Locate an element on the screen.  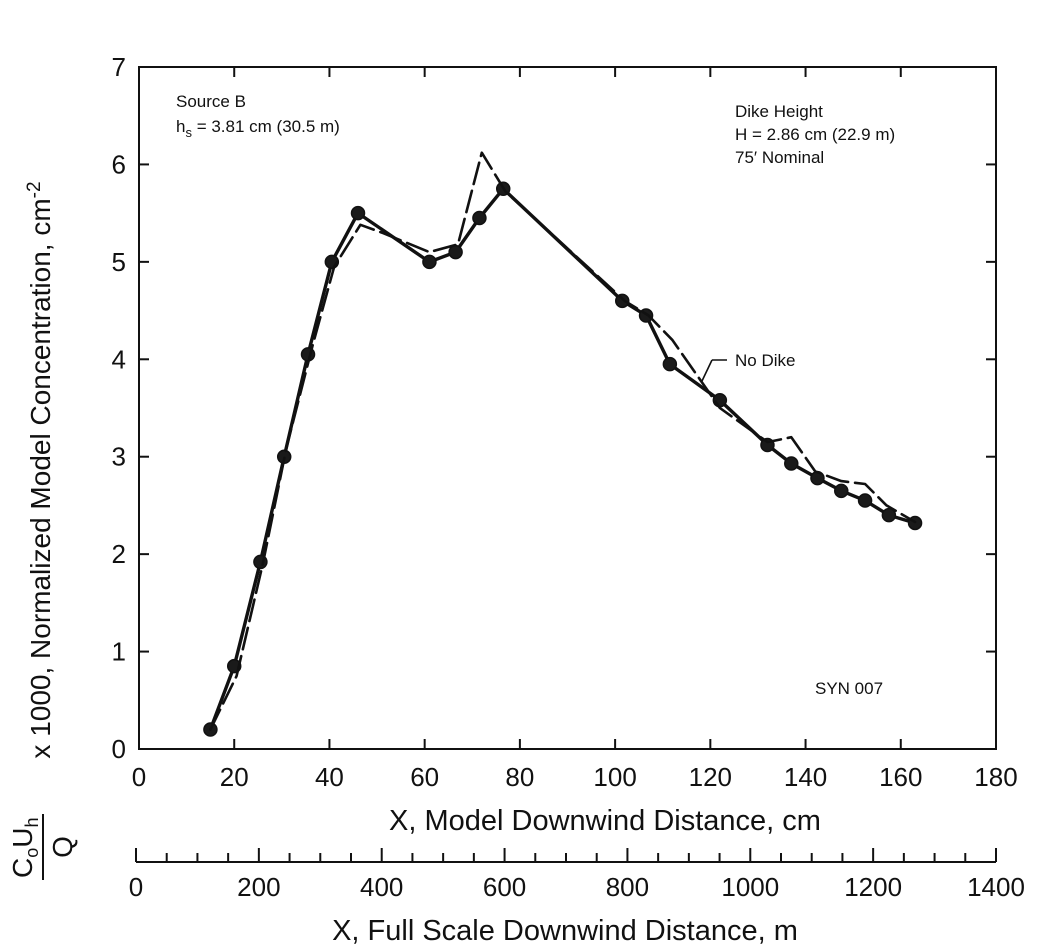
svg-text: CoUh is located at coordinates (24, 848).